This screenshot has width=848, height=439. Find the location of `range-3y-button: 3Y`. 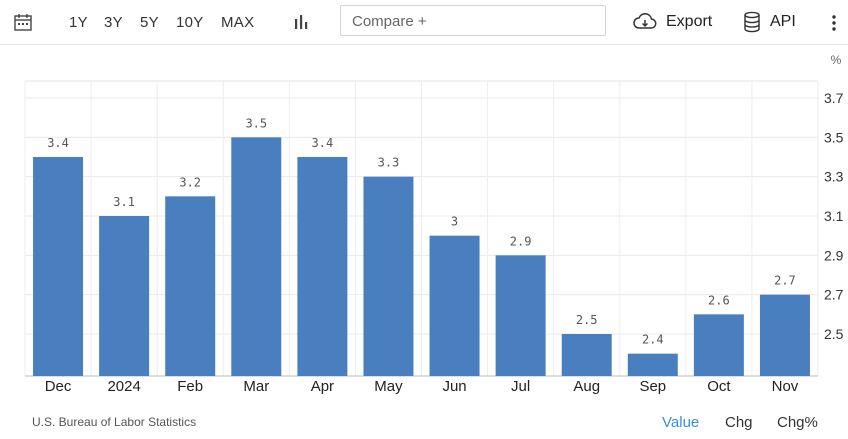

range-3y-button: 3Y is located at coordinates (113, 22).